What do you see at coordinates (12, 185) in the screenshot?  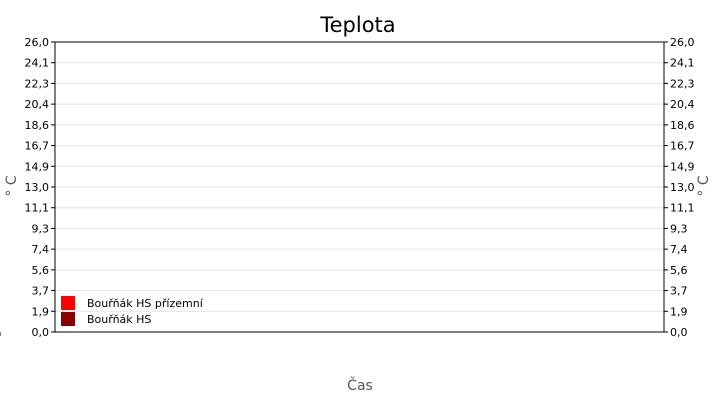 I see `y-axis-label-left: ° C` at bounding box center [12, 185].